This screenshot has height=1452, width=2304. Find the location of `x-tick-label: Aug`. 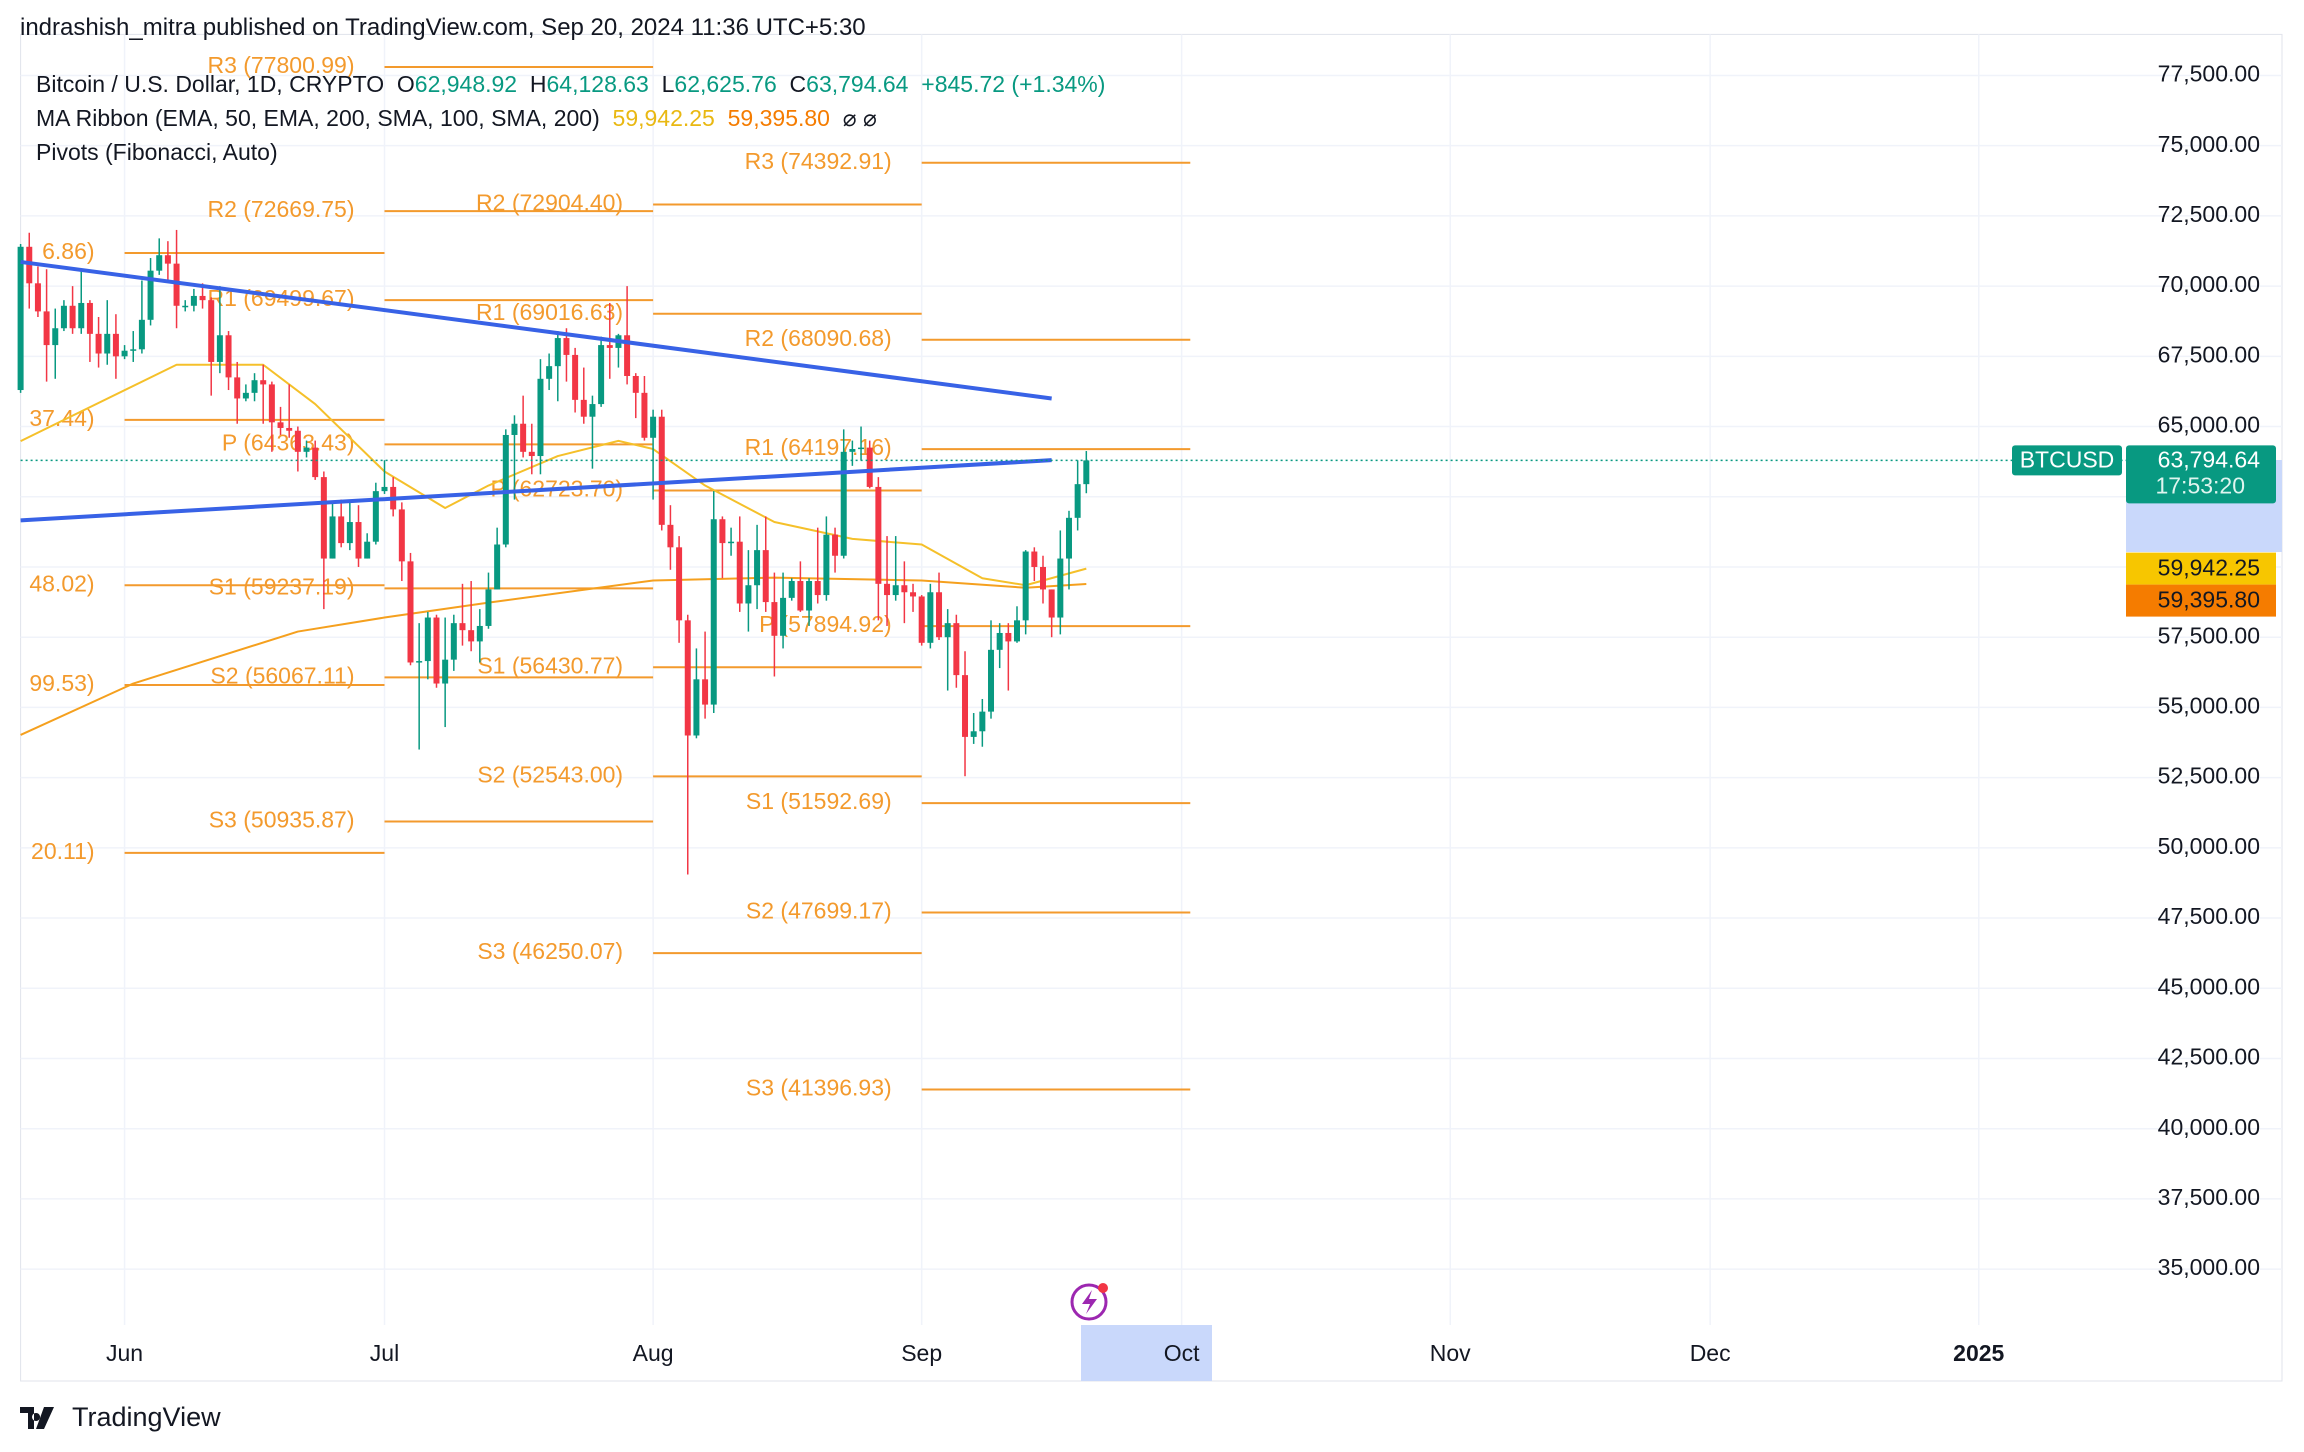

x-tick-label: Aug is located at coordinates (653, 1353).